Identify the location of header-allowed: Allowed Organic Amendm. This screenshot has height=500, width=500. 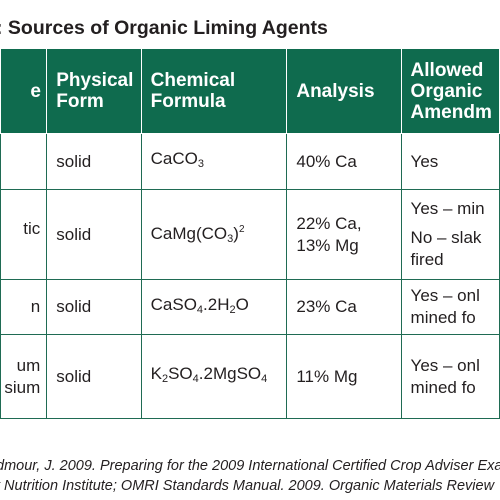
(450, 91).